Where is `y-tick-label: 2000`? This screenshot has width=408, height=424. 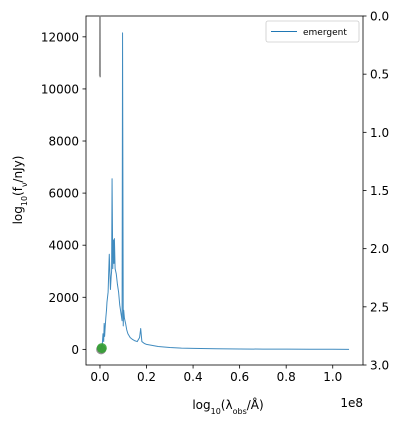
y-tick-label: 2000 is located at coordinates (63, 298).